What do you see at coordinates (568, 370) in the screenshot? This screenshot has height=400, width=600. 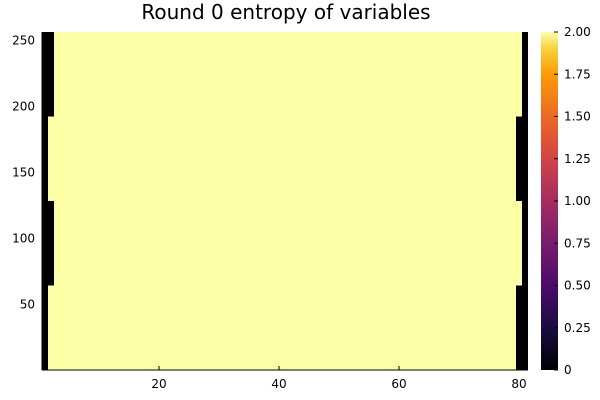 I see `colorbar-tick-label: 0` at bounding box center [568, 370].